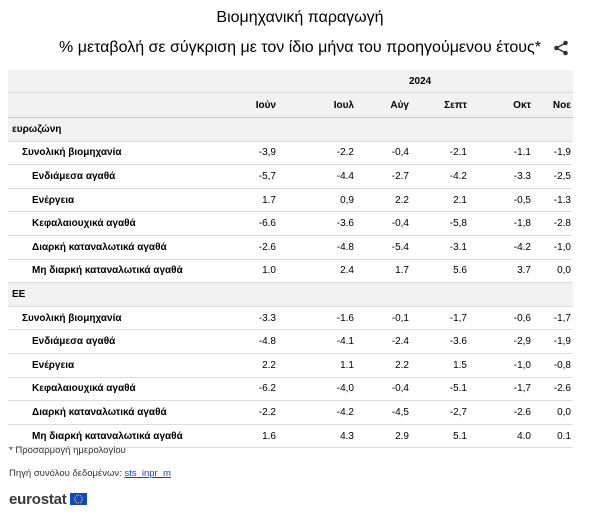 This screenshot has width=600, height=518. I want to click on value-cell: -3.1, so click(438, 247).